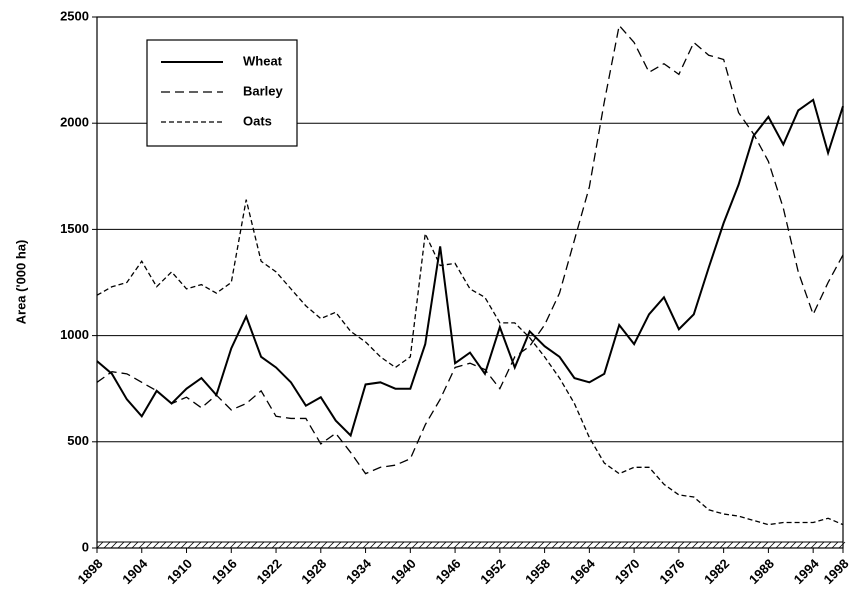  What do you see at coordinates (359, 571) in the screenshot?
I see `x-tick-label: 1934` at bounding box center [359, 571].